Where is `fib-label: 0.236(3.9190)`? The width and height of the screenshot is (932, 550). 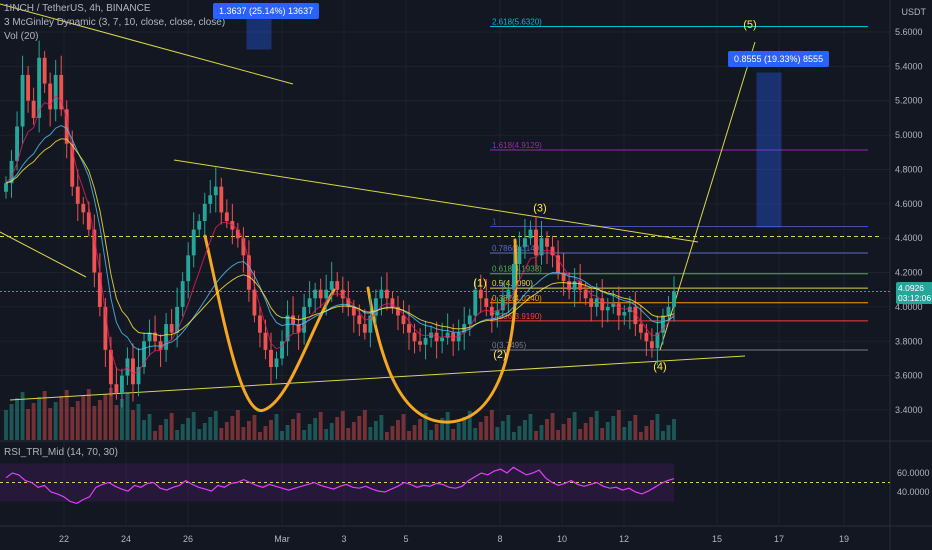
fib-label: 0.236(3.9190) is located at coordinates (517, 316).